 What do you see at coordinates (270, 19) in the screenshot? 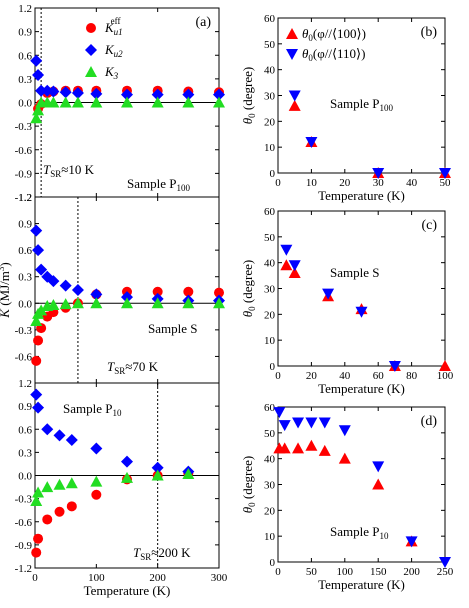
I see `y-tick-label: 60` at bounding box center [270, 19].